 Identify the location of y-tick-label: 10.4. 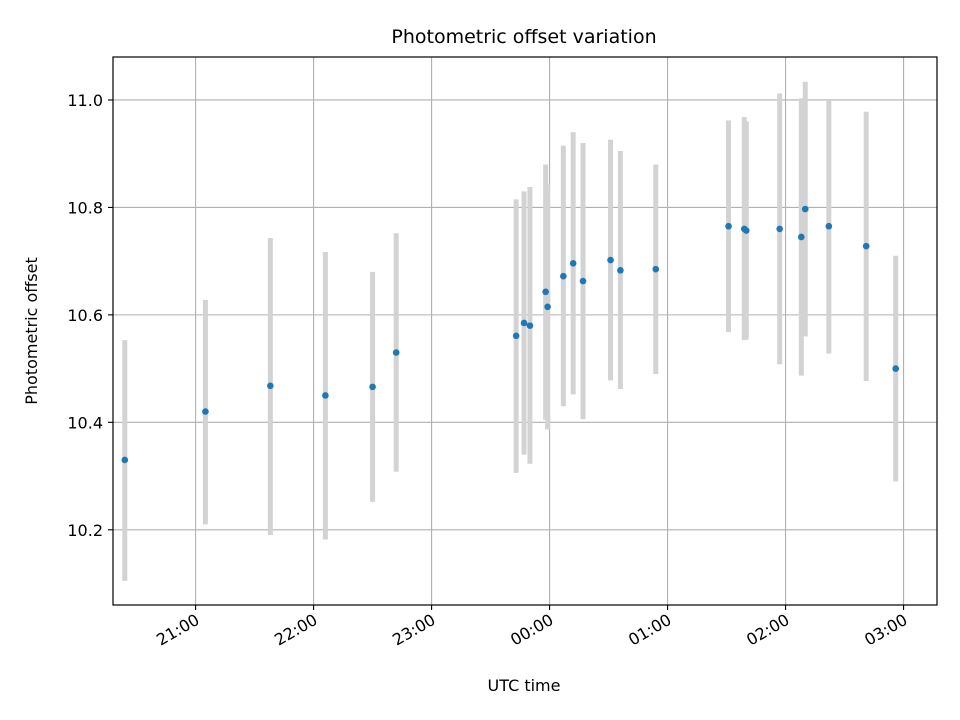
(85, 422).